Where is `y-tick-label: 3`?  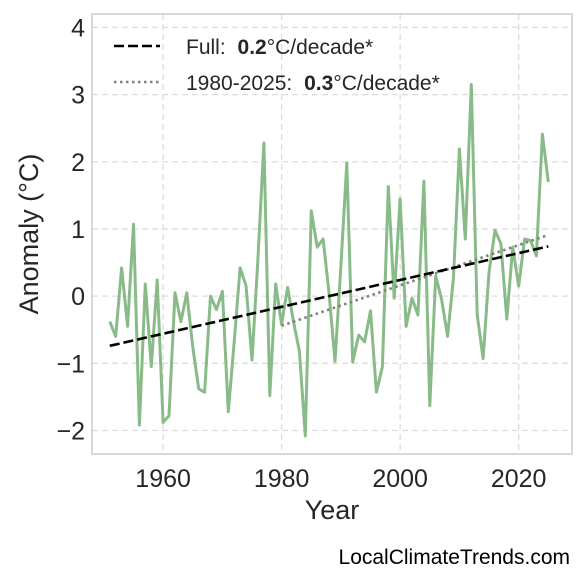 y-tick-label: 3 is located at coordinates (78, 96).